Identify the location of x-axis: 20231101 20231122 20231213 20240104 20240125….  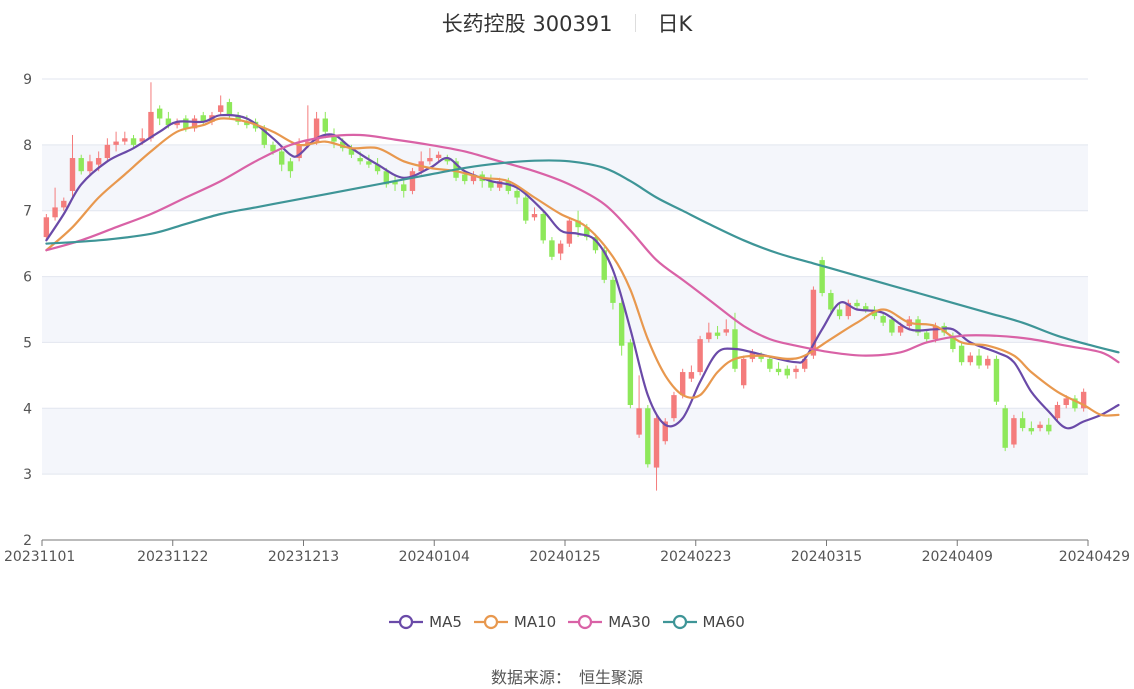
(567, 552).